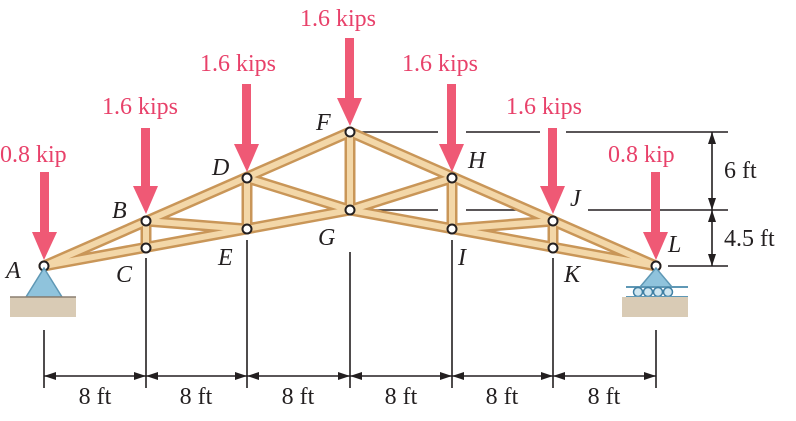  Describe the element at coordinates (95, 397) in the screenshot. I see `span-label-1: 8 ft` at that location.